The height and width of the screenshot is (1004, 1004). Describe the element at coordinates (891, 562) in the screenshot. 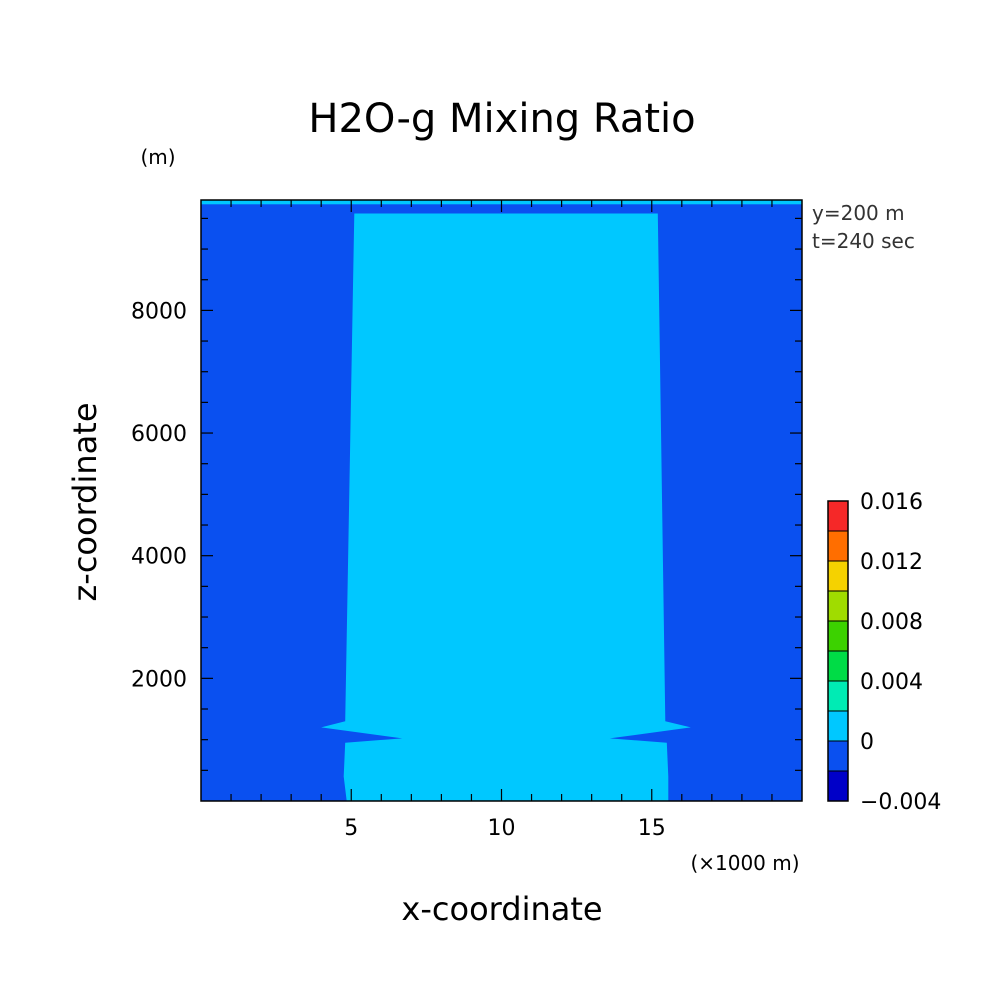

I see `colorbar-tick-label: 0.012` at that location.